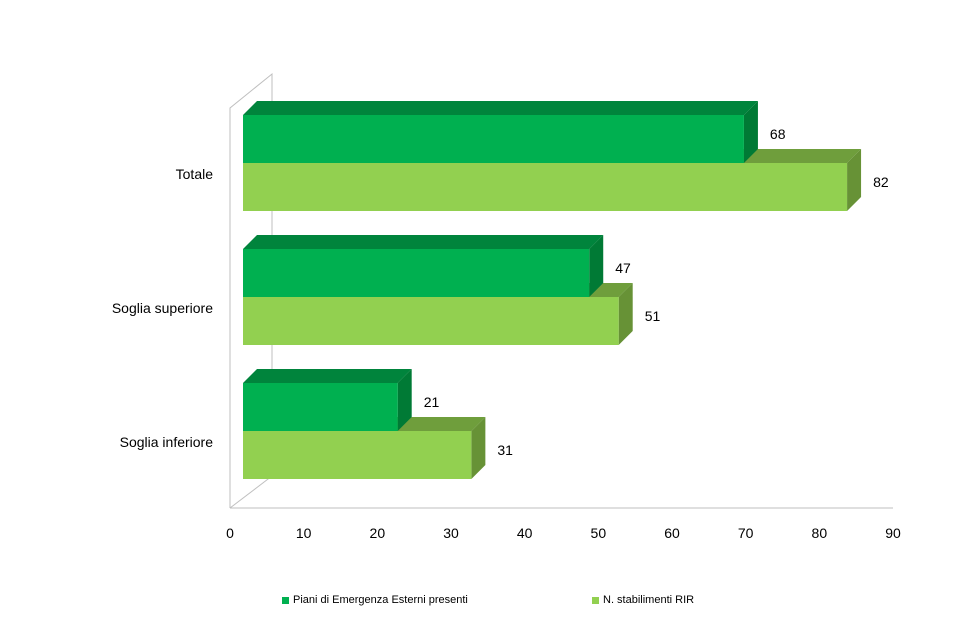  I want to click on x-tick-label: 80, so click(820, 533).